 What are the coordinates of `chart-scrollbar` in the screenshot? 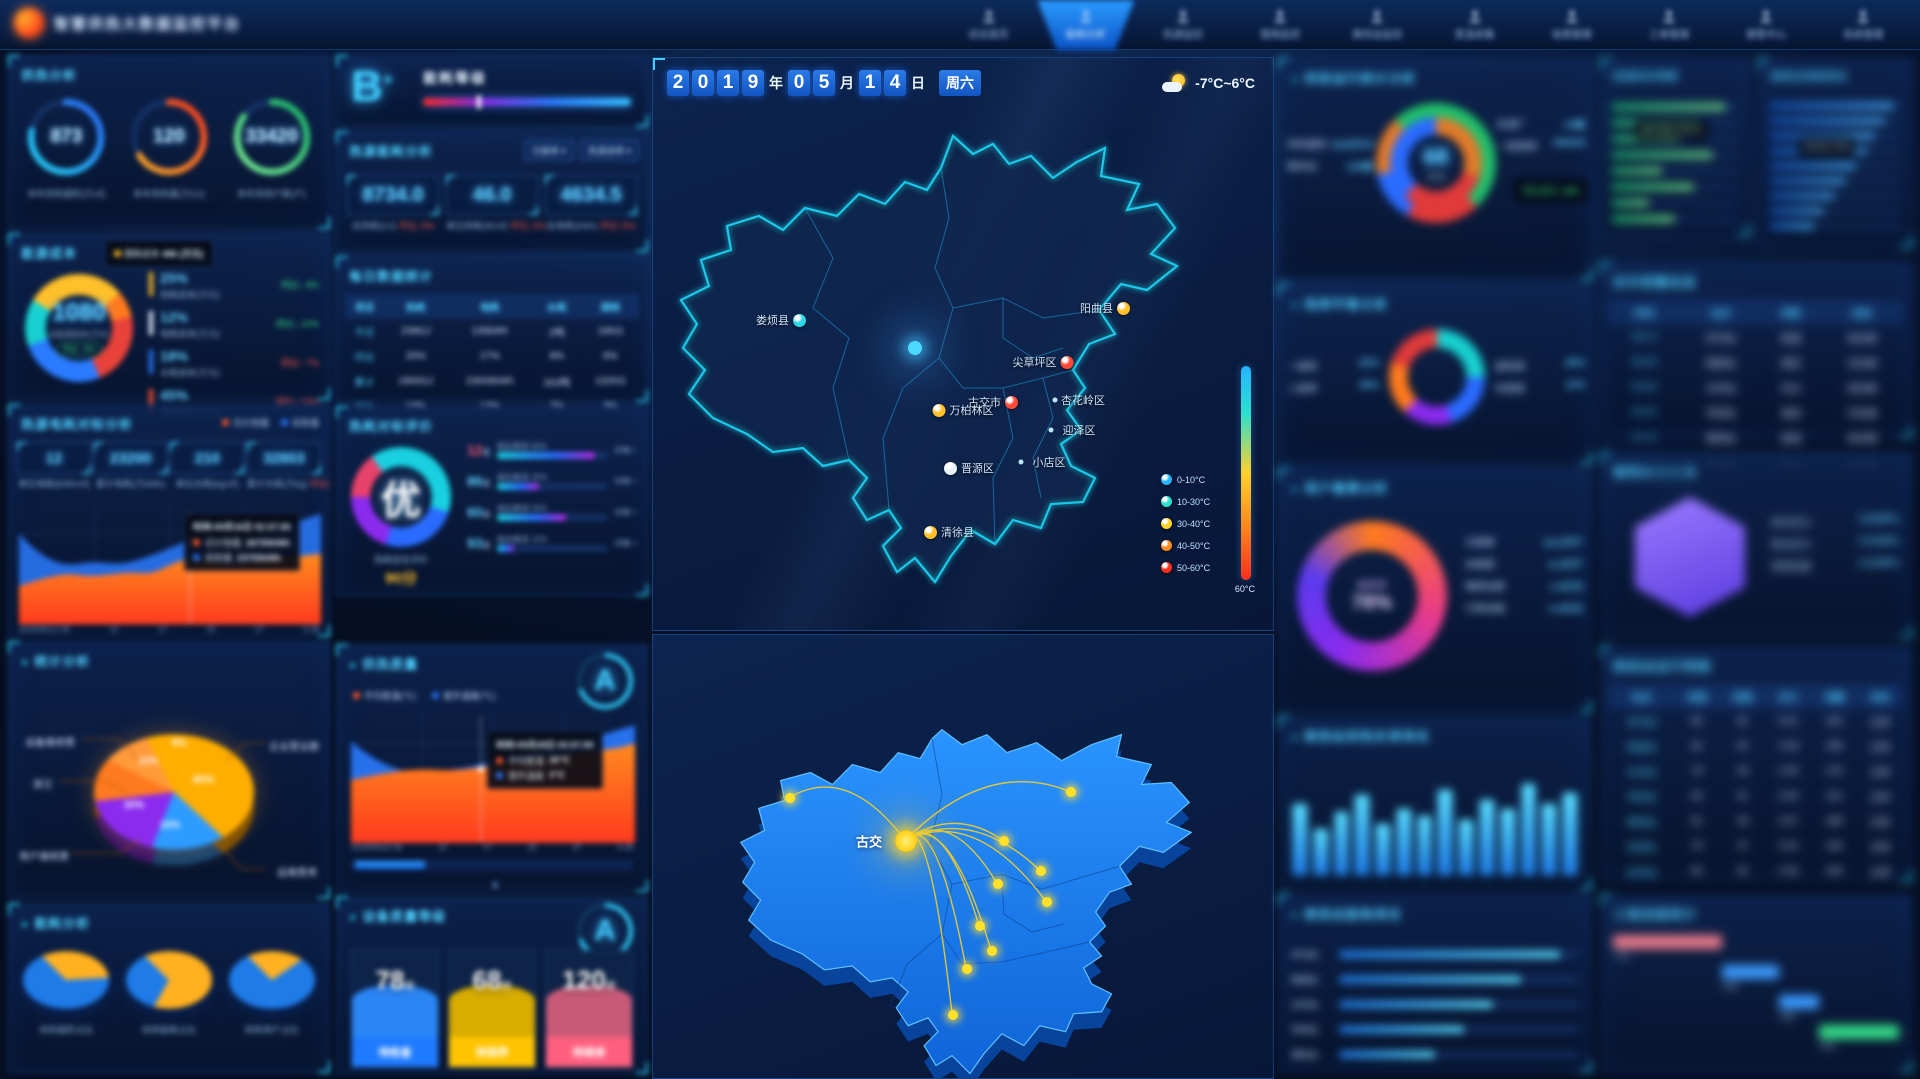 It's located at (492, 865).